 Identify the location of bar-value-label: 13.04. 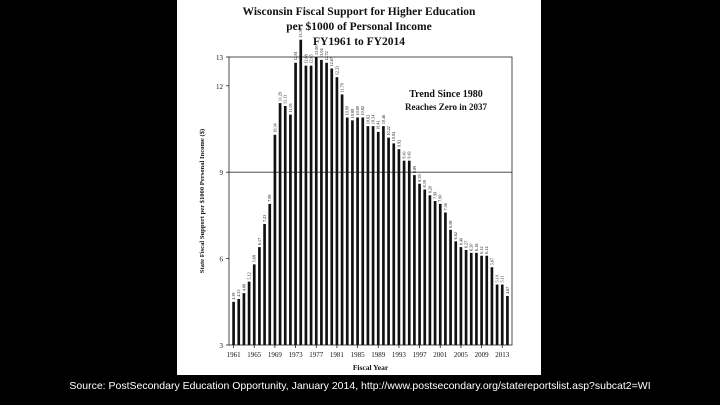
(321, 53).